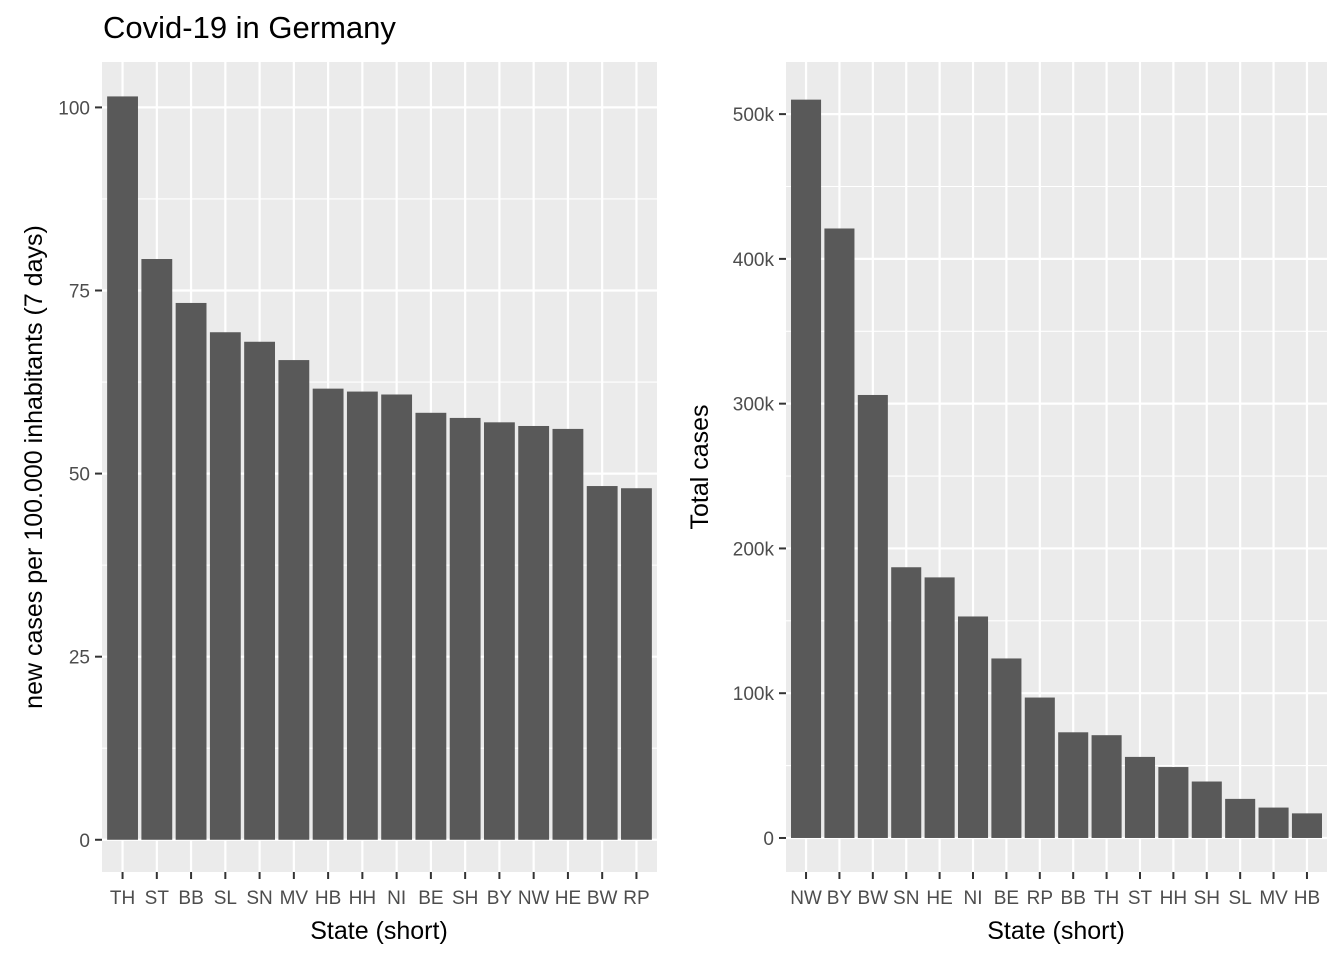 This screenshot has width=1344, height=960. I want to click on y-axis-title: Total cases, so click(700, 466).